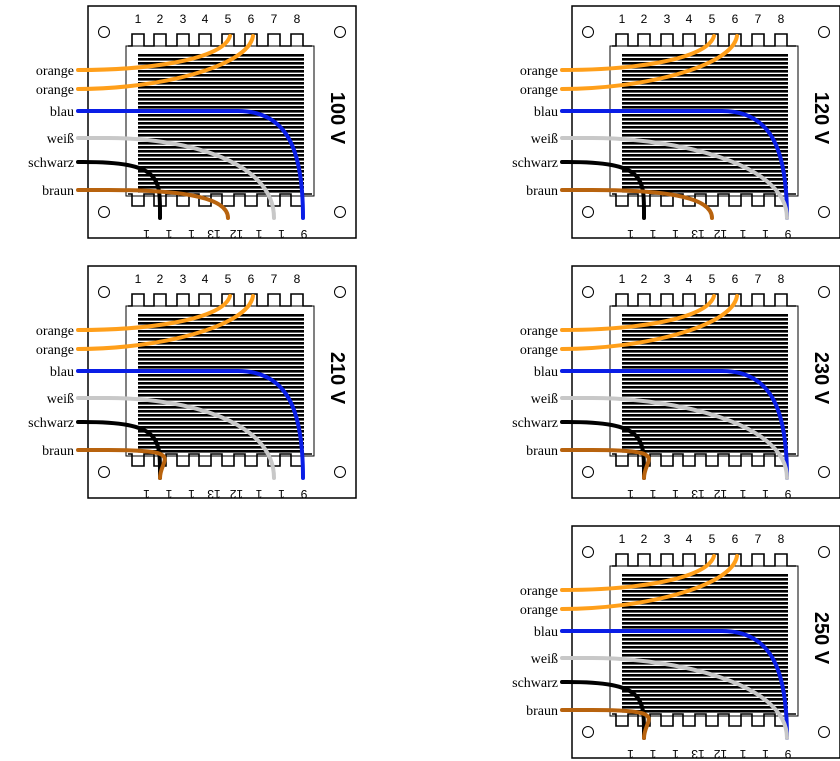 This screenshot has width=840, height=761. What do you see at coordinates (622, 19) in the screenshot?
I see `top-pin-number: 1` at bounding box center [622, 19].